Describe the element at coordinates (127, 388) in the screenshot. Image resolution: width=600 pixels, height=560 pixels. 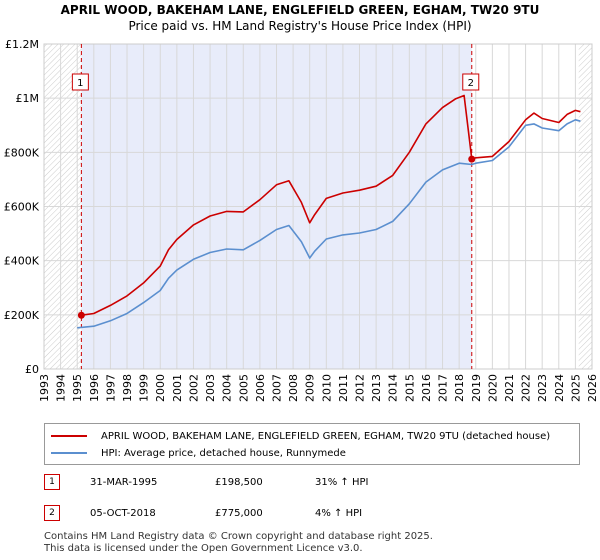
I see `x-tick-label: 1998` at that location.